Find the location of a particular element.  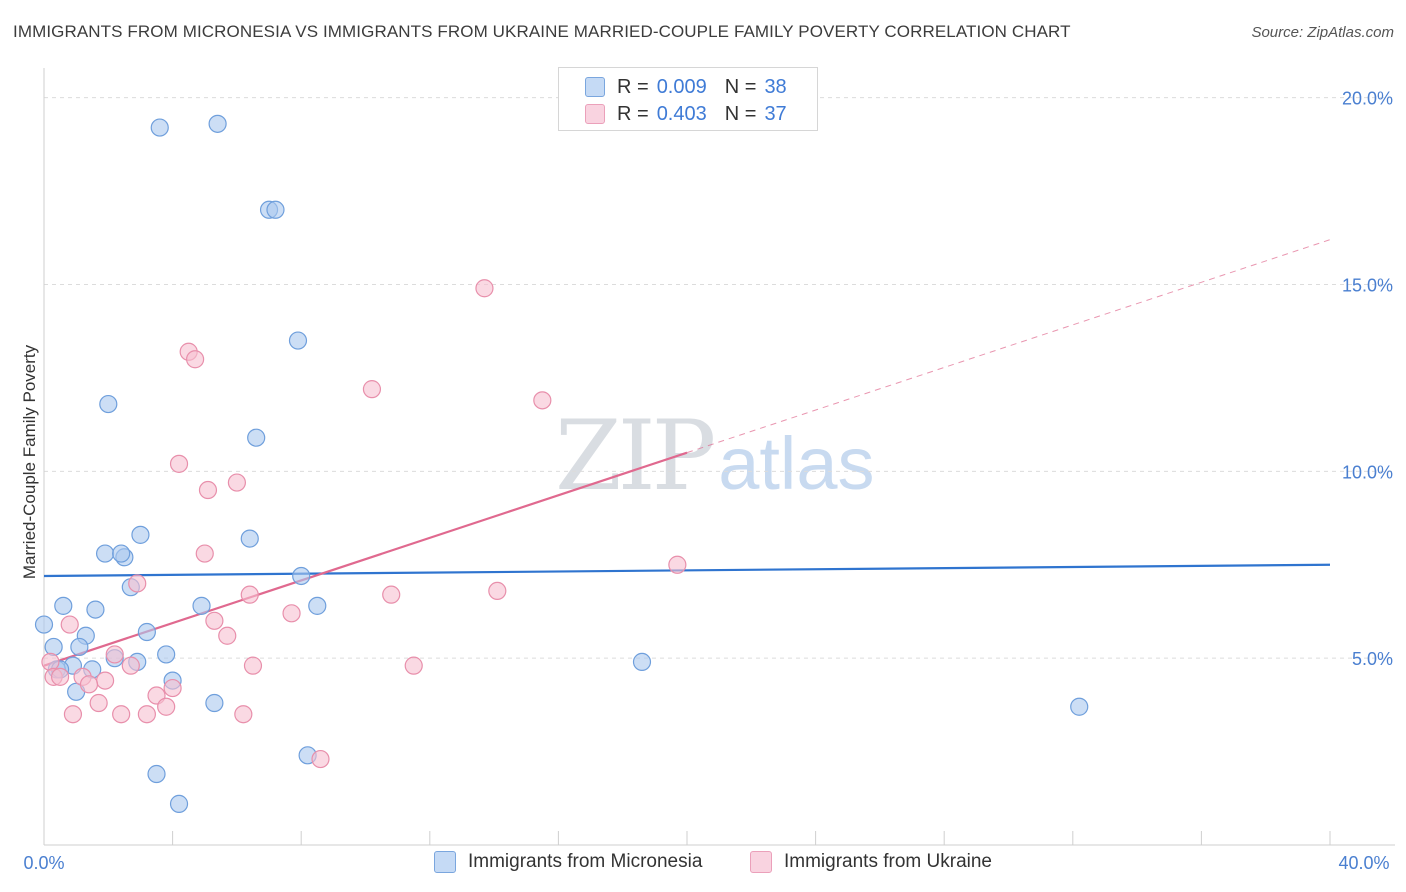

y-tick-label: 5.0% is located at coordinates (1372, 659).